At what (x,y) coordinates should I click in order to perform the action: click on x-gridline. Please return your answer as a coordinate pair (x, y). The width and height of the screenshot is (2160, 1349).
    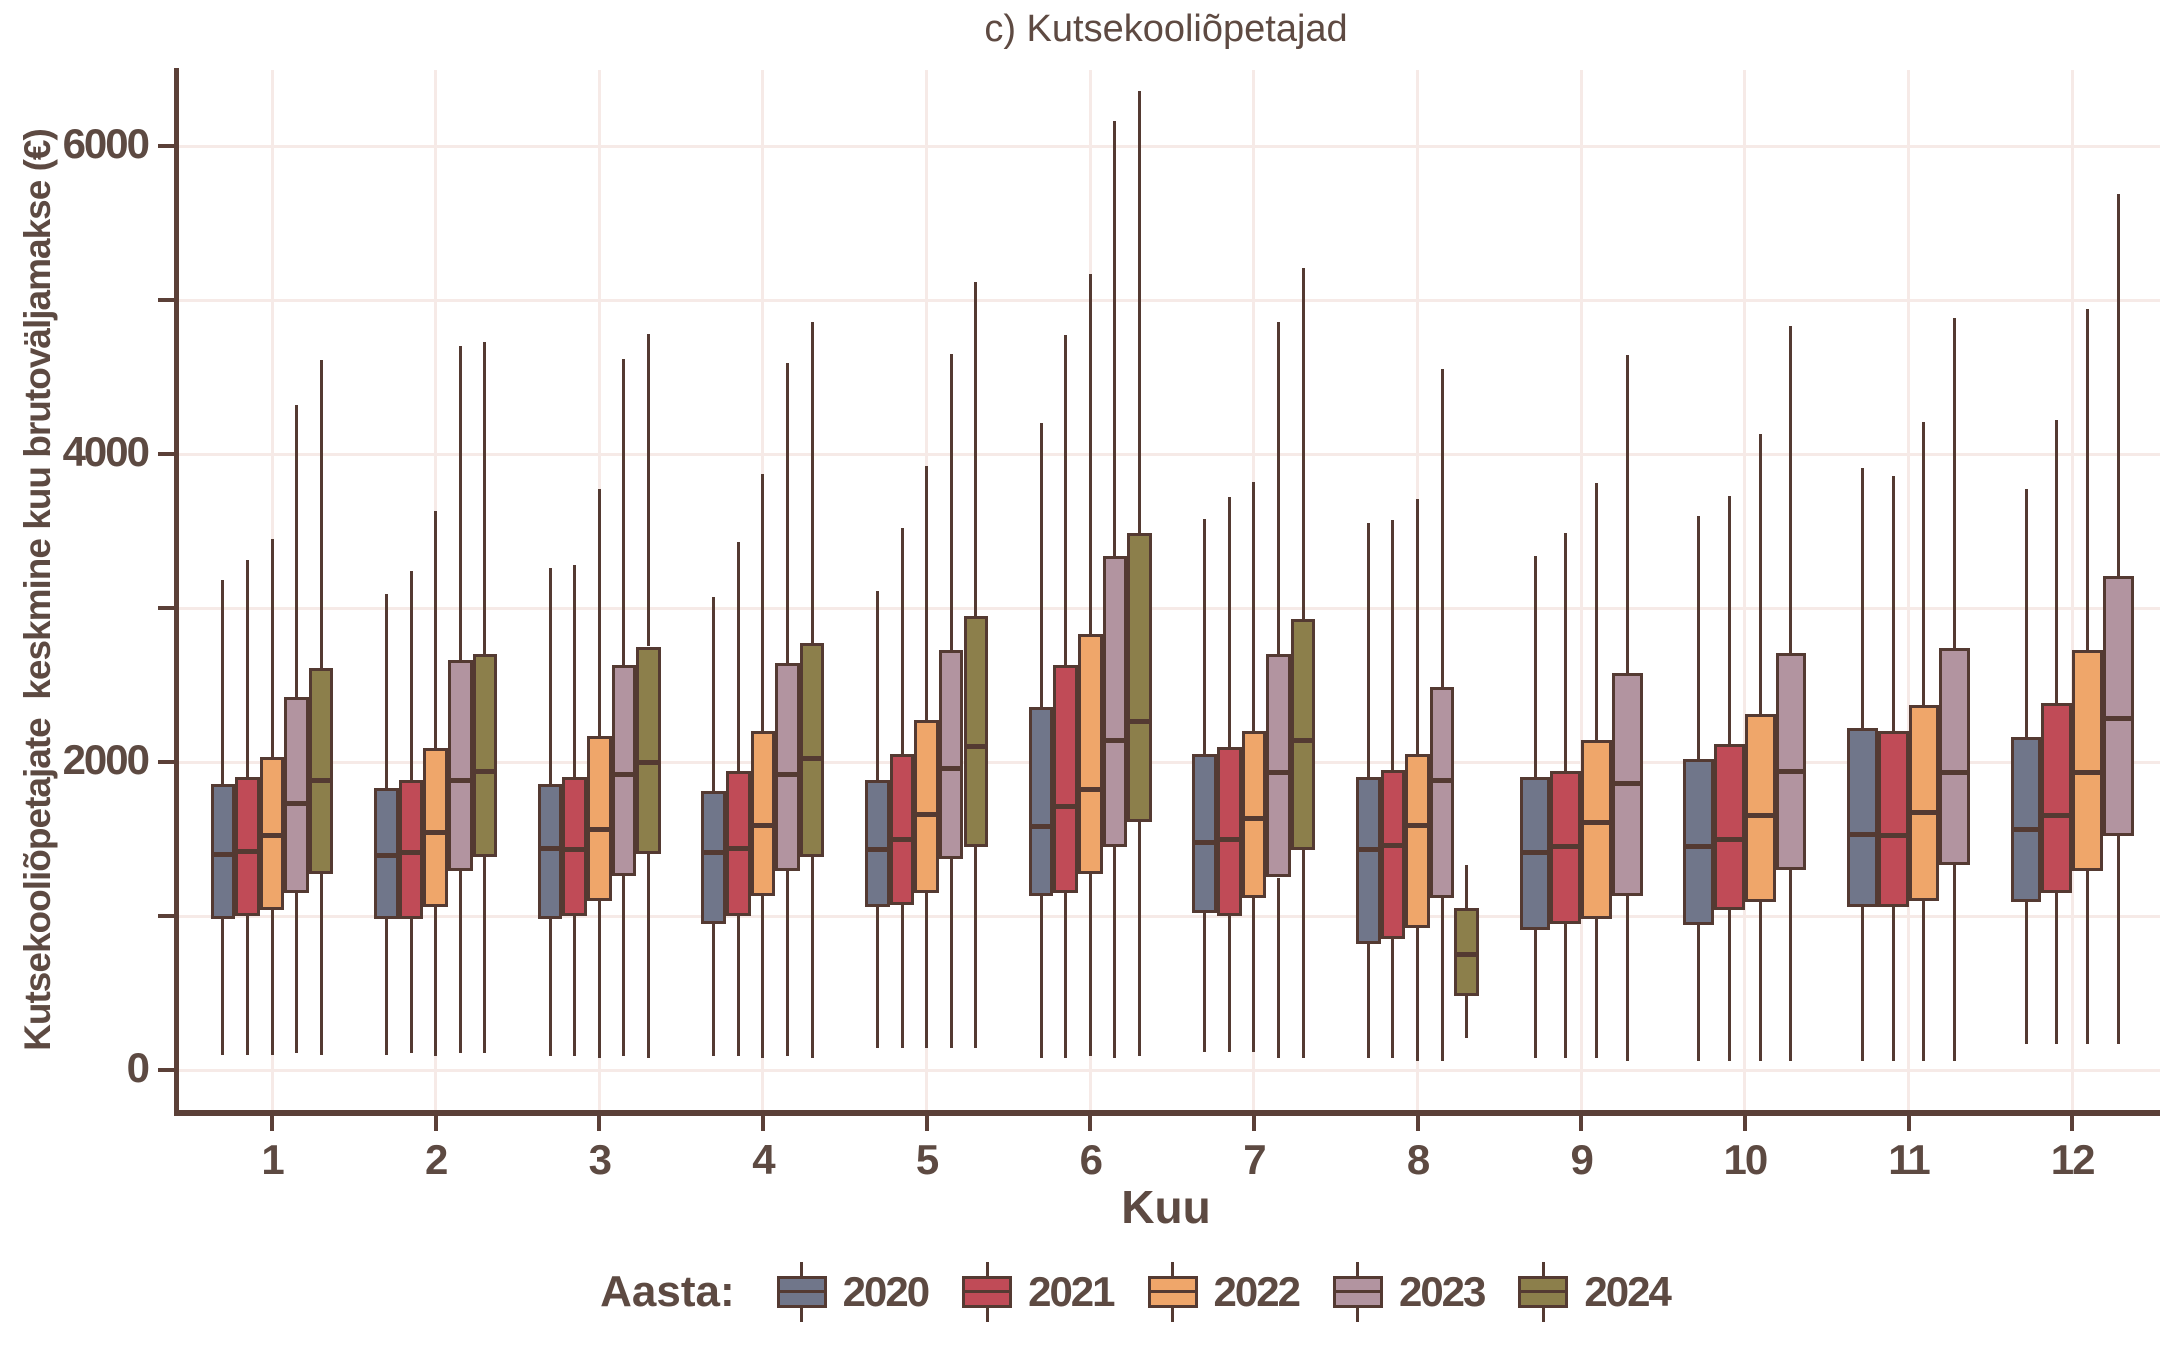
    Looking at the image, I should click on (1745, 590).